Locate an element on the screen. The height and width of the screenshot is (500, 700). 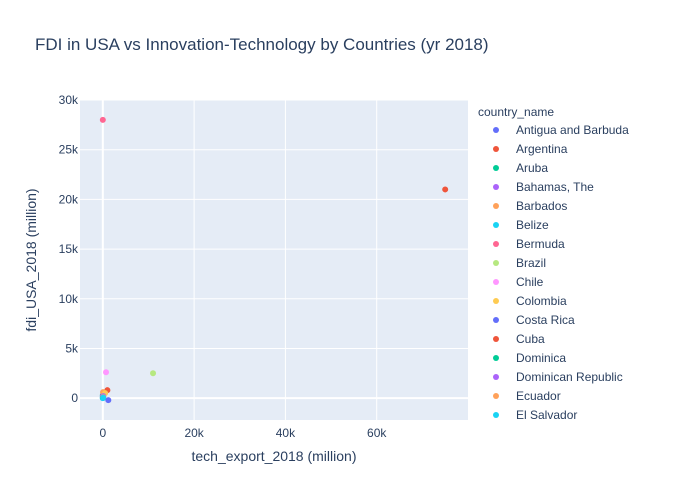
y-tick-label: 30k is located at coordinates (69, 100).